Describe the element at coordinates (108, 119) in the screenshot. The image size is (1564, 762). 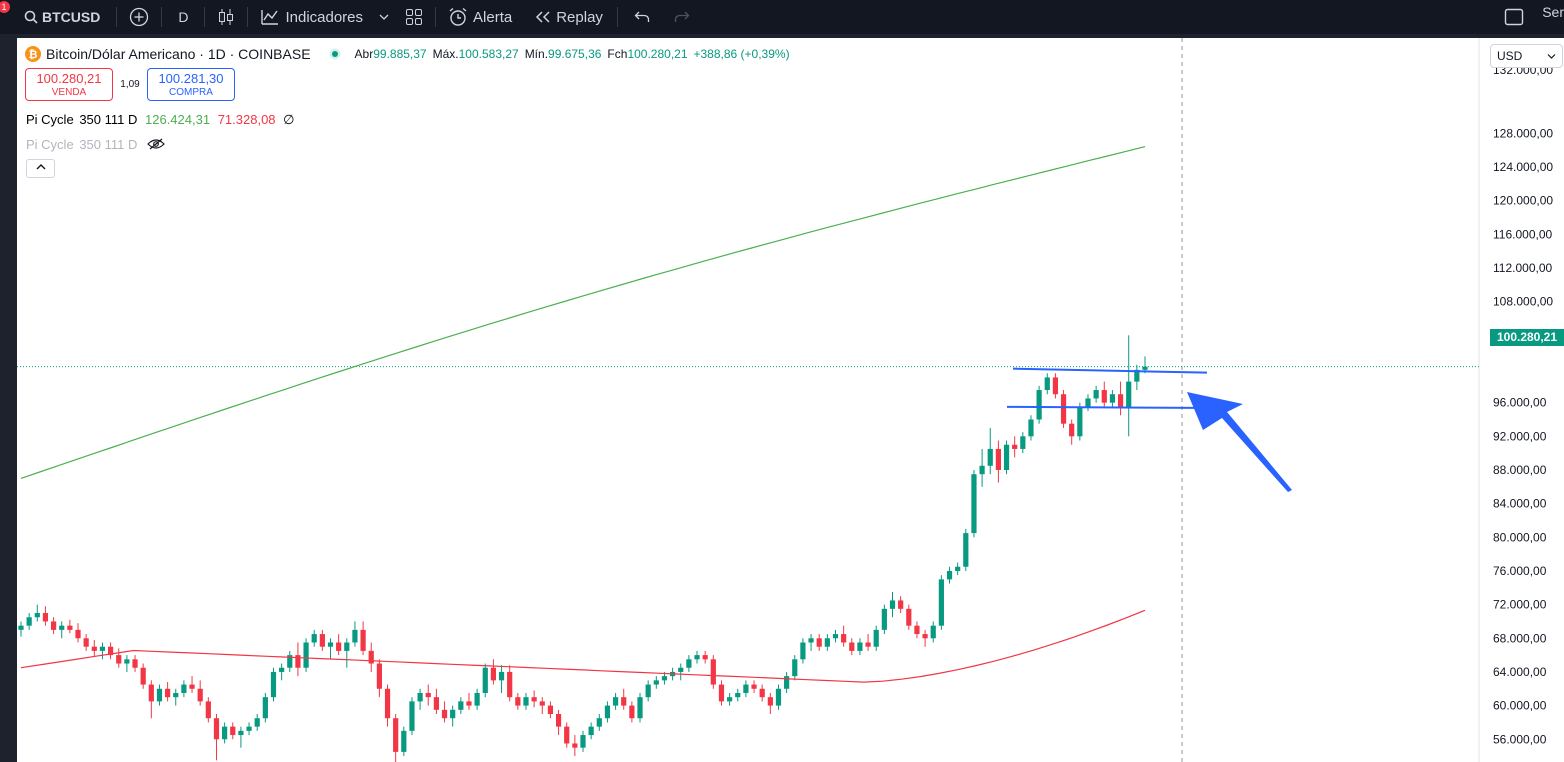
I see `indicator-params: 350 111 D` at that location.